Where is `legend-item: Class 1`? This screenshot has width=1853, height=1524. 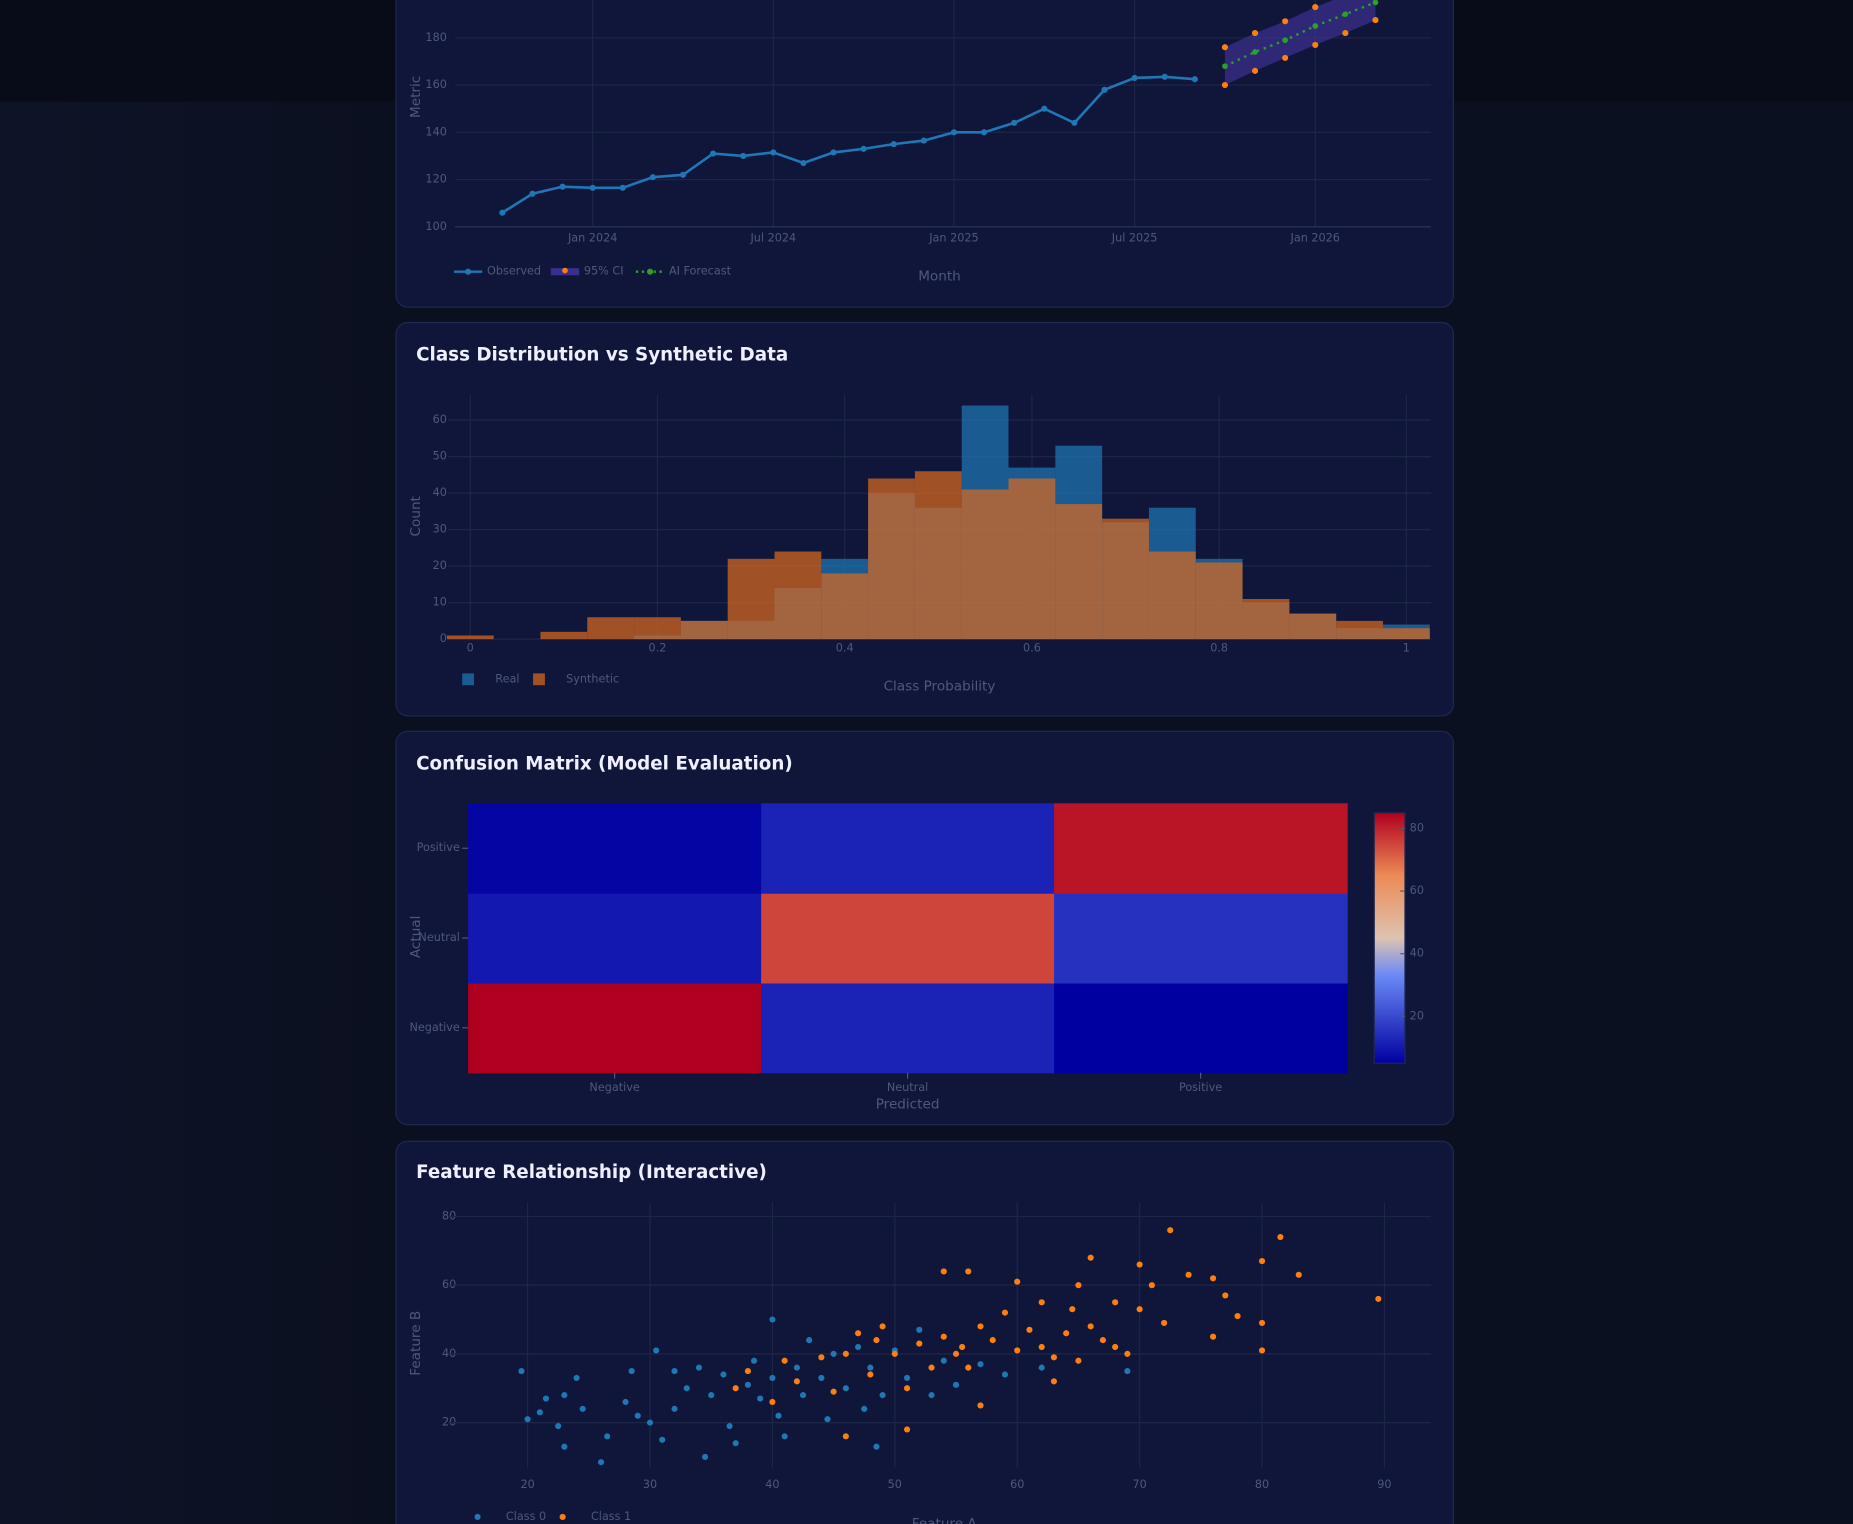
legend-item: Class 1 is located at coordinates (595, 1516).